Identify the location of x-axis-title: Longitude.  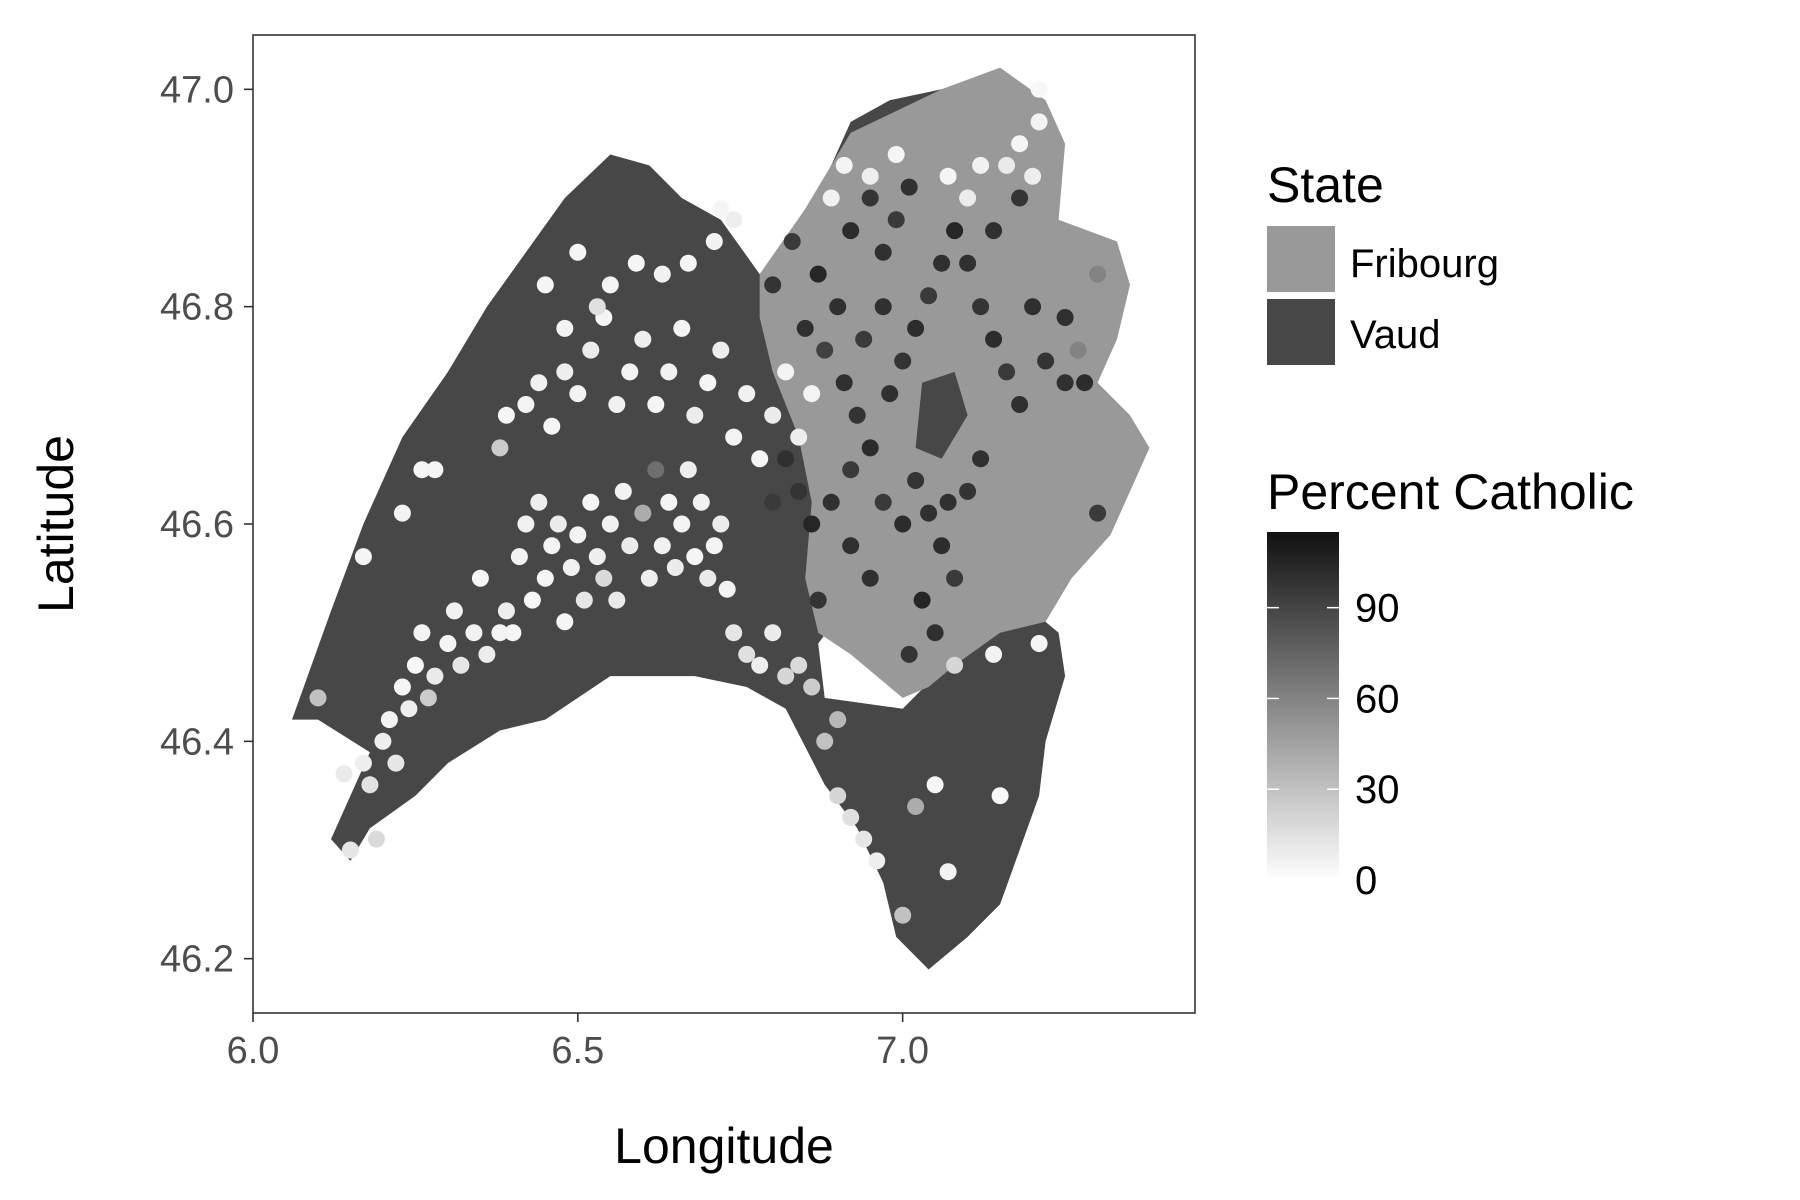
(724, 1146).